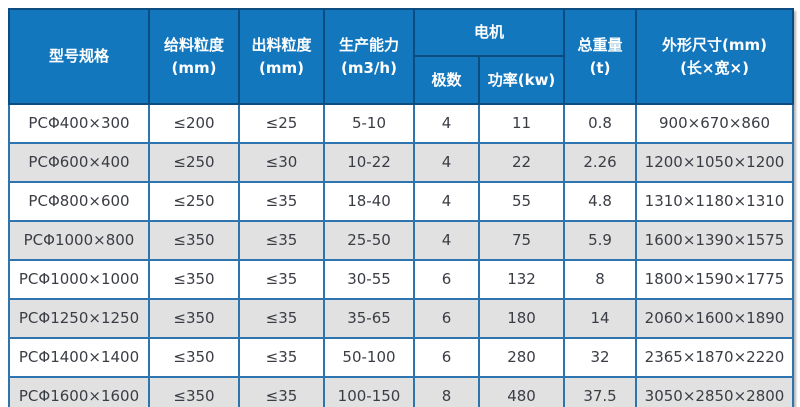 The image size is (800, 407). Describe the element at coordinates (79, 123) in the screenshot. I see `cell-model: PCΦ400×300` at that location.